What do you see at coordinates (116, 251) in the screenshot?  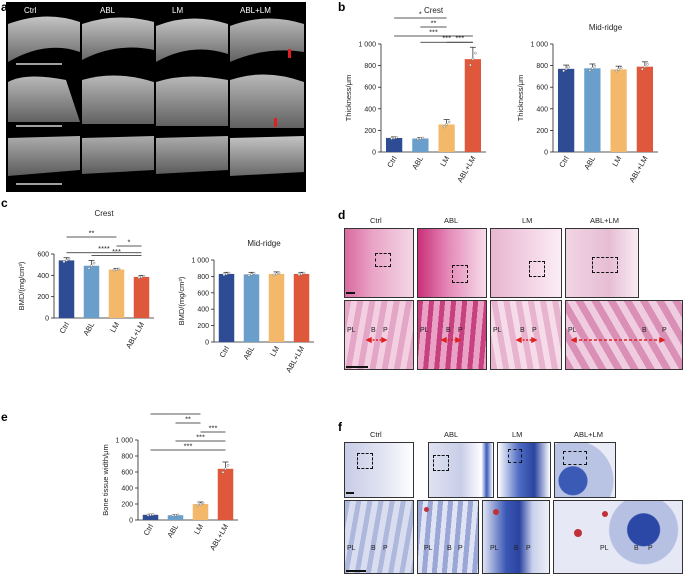 I see `c_crest-sig-label-3: ***` at bounding box center [116, 251].